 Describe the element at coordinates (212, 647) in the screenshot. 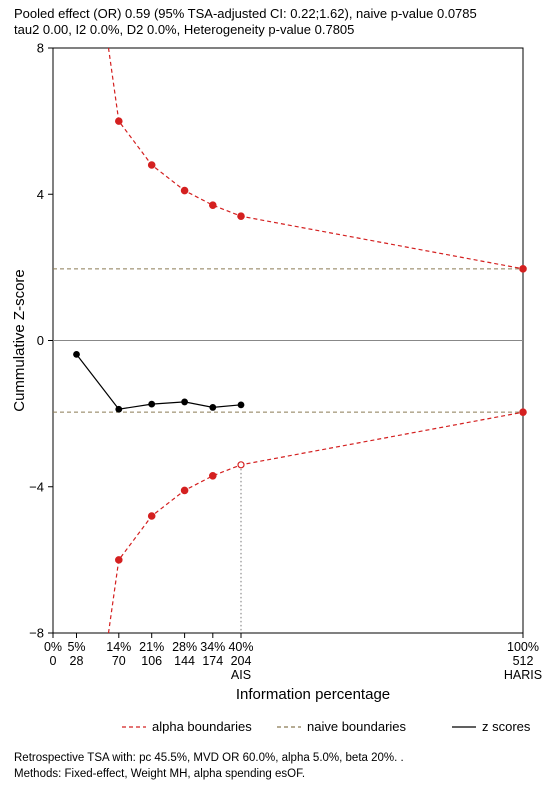

I see `x-tick-pct-label: 34%` at that location.